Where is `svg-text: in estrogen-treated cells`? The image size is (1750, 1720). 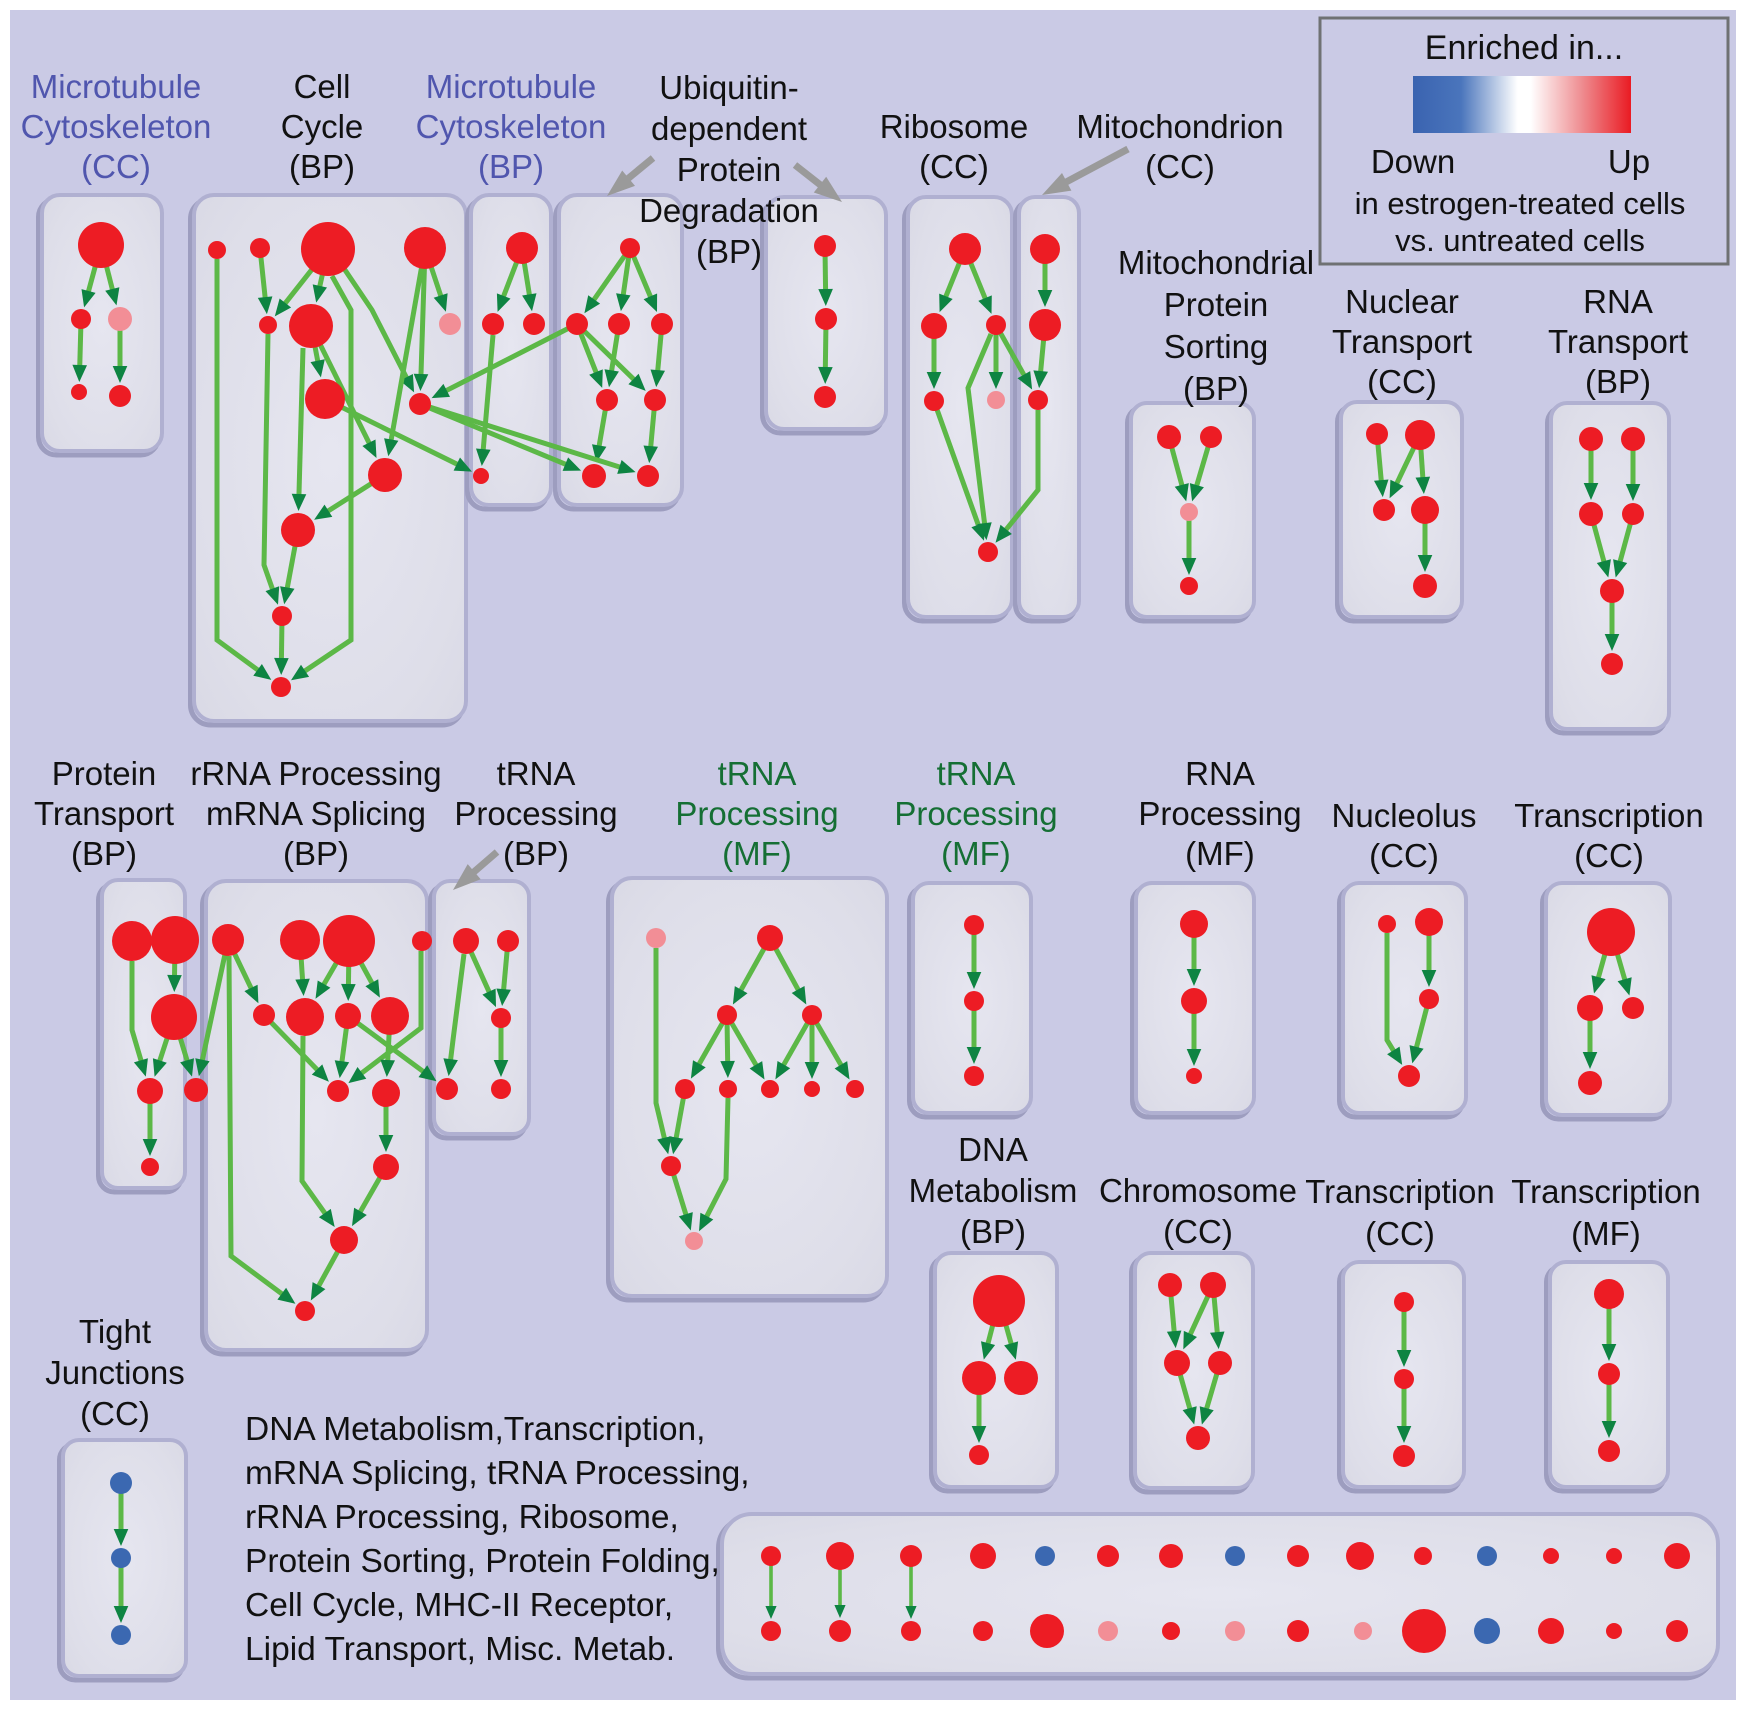 svg-text: in estrogen-treated cells is located at coordinates (1520, 203).